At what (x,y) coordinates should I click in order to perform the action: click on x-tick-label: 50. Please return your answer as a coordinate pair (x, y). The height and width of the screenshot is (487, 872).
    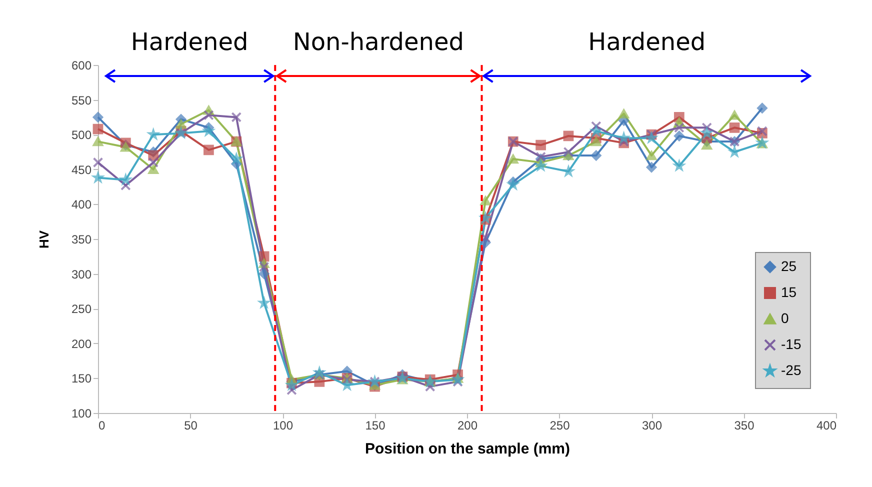
    Looking at the image, I should click on (191, 425).